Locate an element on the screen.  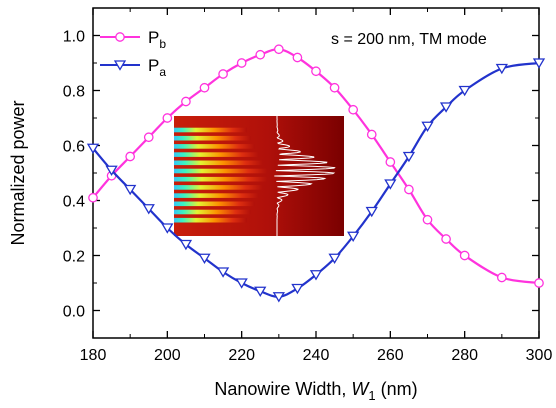
x-tick-label: 180 is located at coordinates (93, 355).